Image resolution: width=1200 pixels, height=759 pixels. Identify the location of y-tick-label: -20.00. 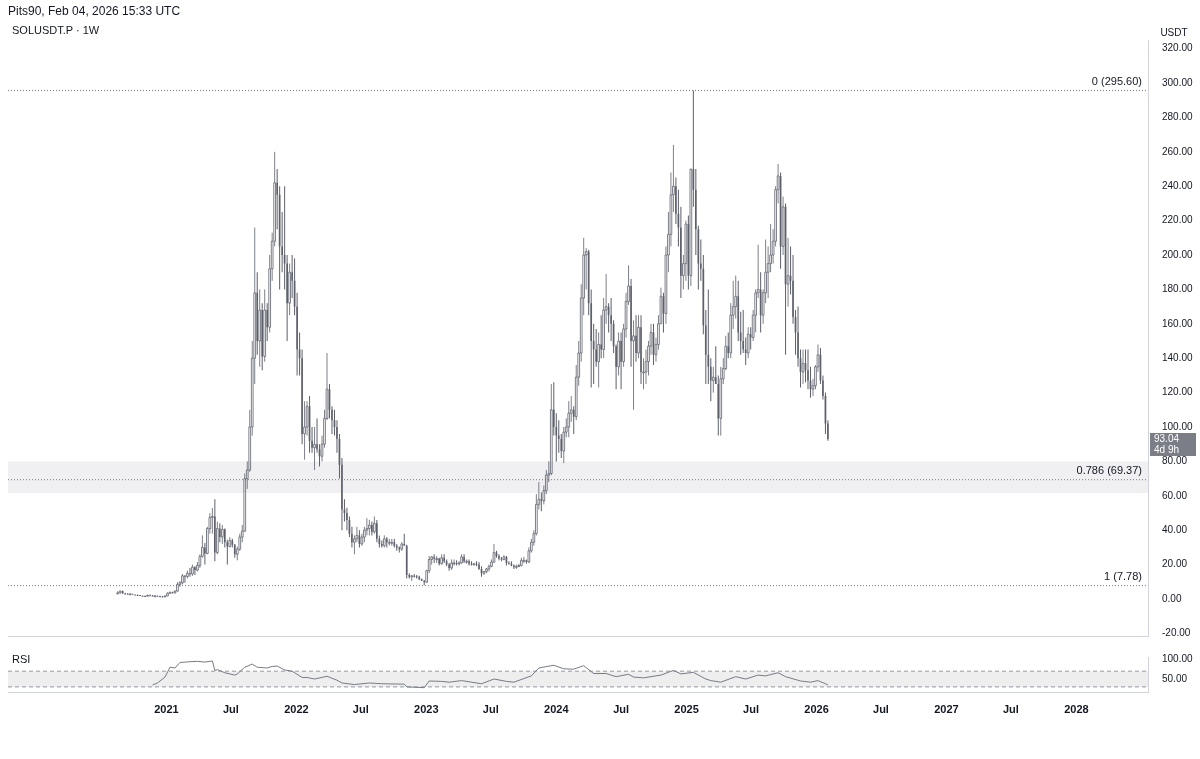
(1176, 633).